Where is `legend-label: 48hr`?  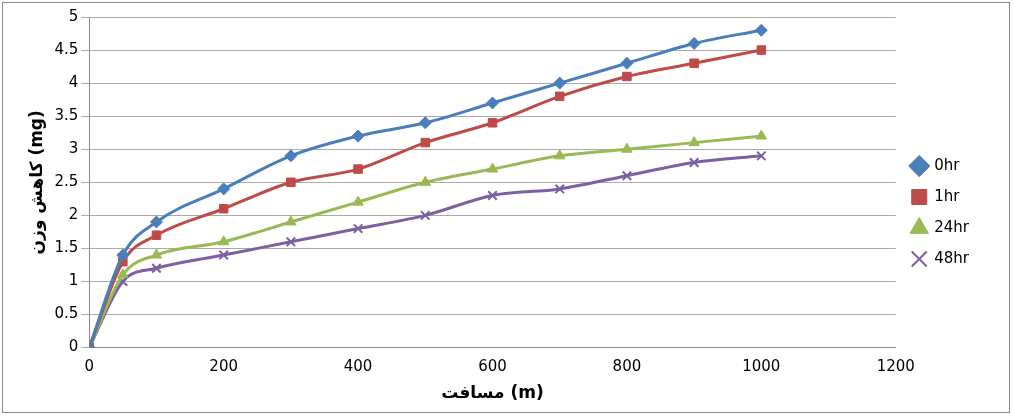
legend-label: 48hr is located at coordinates (952, 257).